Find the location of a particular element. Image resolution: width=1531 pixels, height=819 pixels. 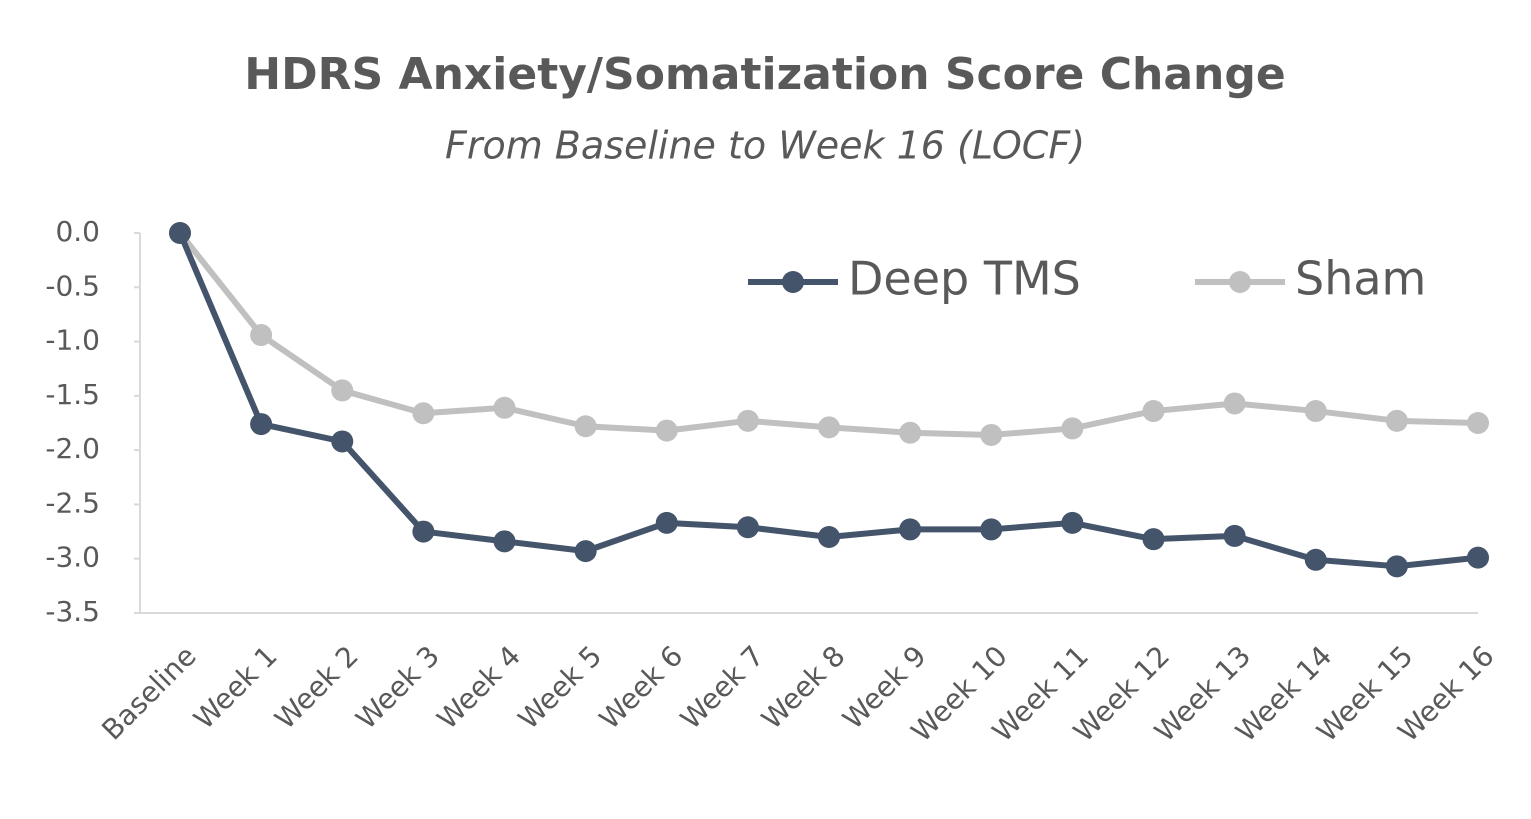

y-tick-label: -3.5 is located at coordinates (72, 611).